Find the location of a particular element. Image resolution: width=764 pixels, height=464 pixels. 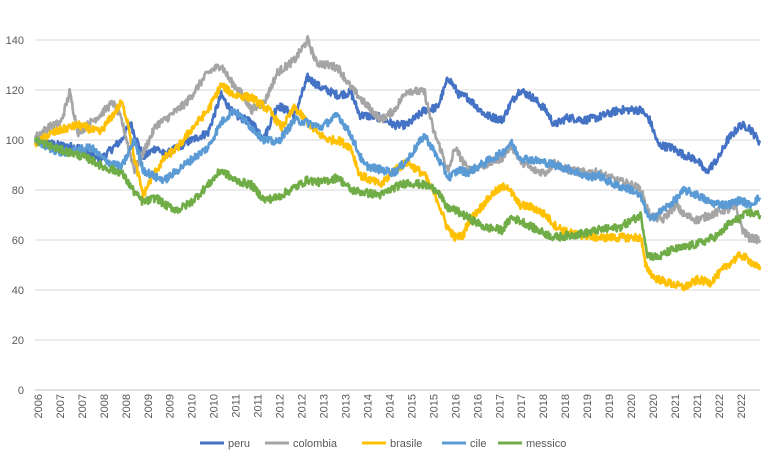

legend-label-colombia: colombia is located at coordinates (315, 444).